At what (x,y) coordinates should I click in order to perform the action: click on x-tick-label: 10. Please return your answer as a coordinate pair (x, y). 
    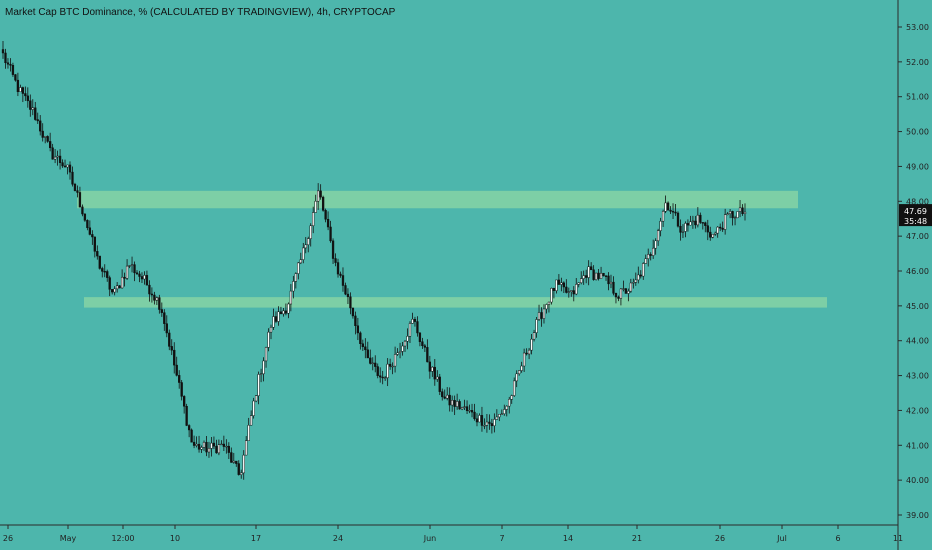
    Looking at the image, I should click on (175, 538).